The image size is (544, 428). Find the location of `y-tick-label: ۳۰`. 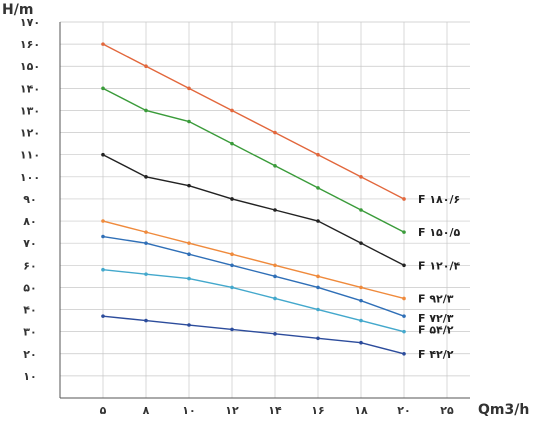

y-tick-label: ۳۰ is located at coordinates (29, 332).